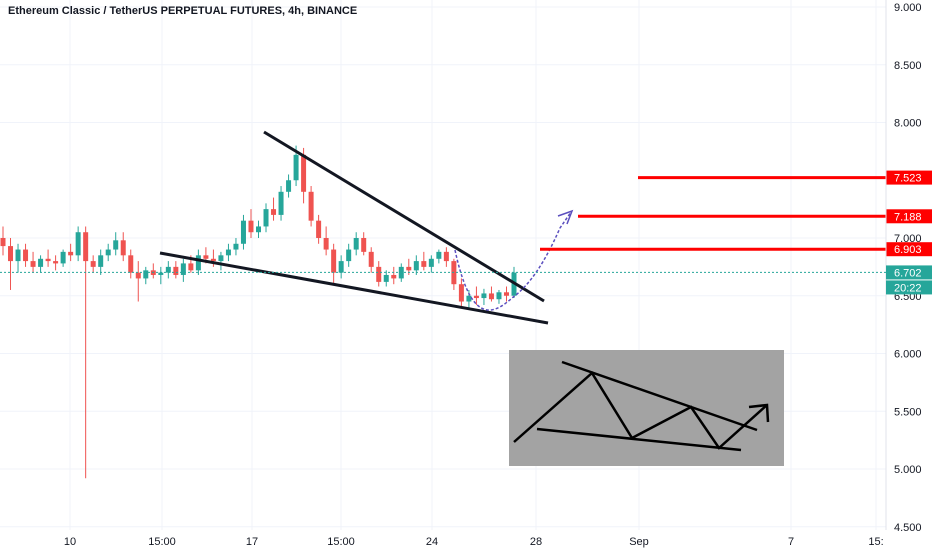 The image size is (932, 550). What do you see at coordinates (565, 217) in the screenshot?
I see `projection-arrow-head` at bounding box center [565, 217].